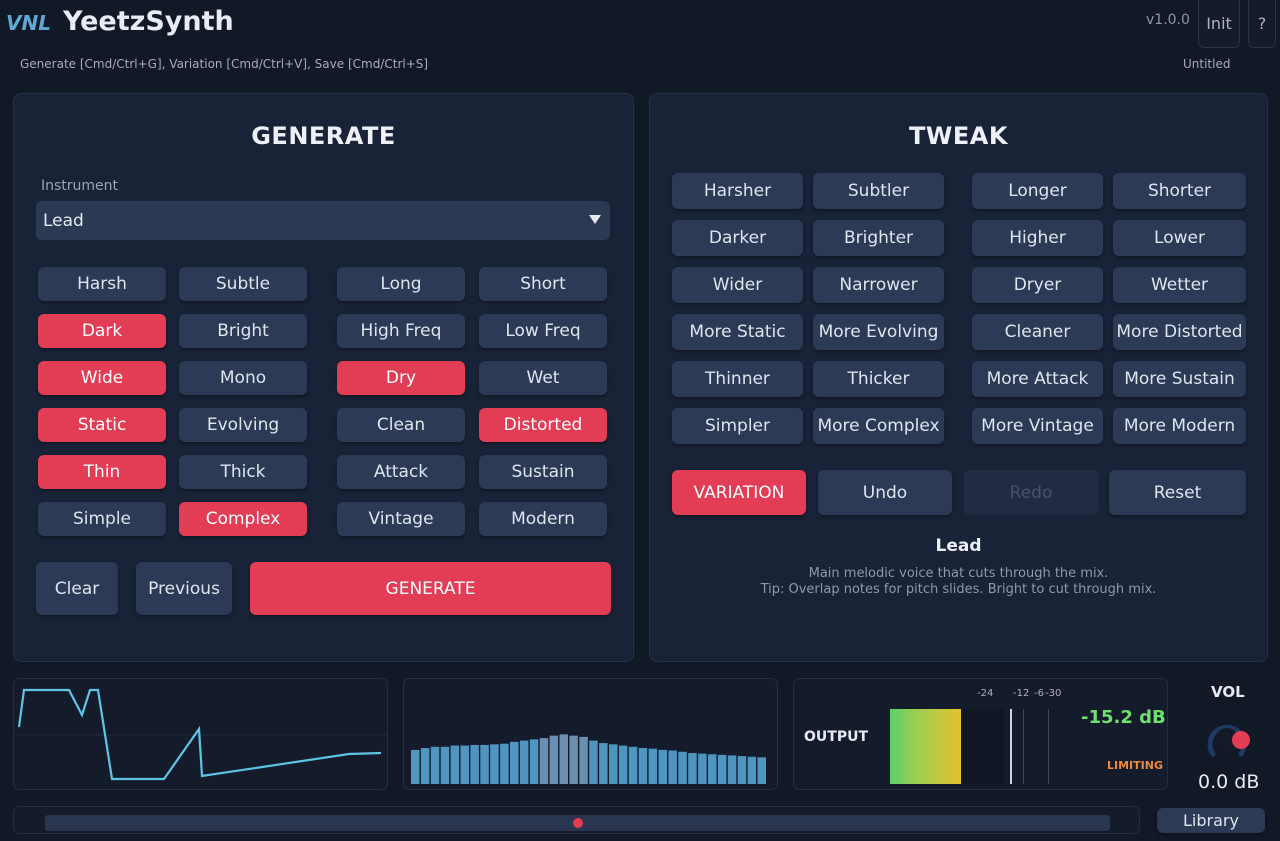 Image resolution: width=1280 pixels, height=841 pixels. I want to click on tweak-button-more-static: More Static, so click(737, 332).